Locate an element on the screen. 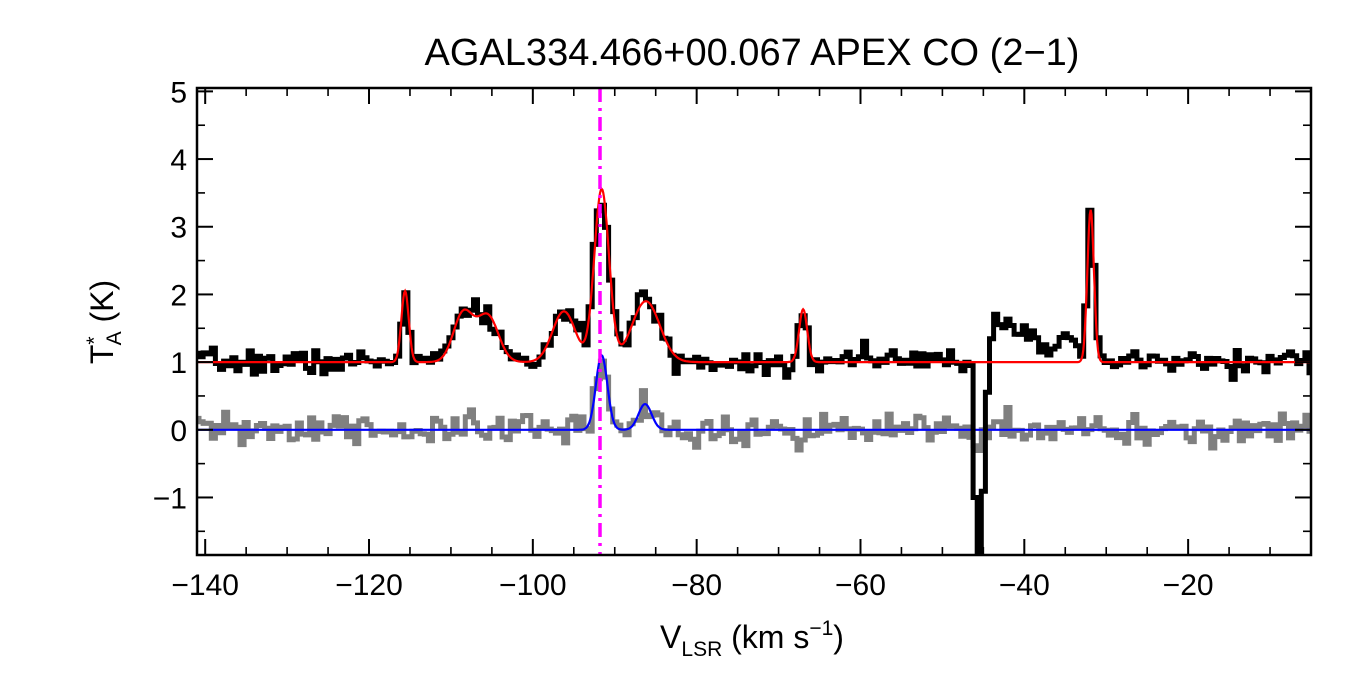 Image resolution: width=1350 pixels, height=675 pixels. y-tick-label: 4 is located at coordinates (178, 160).